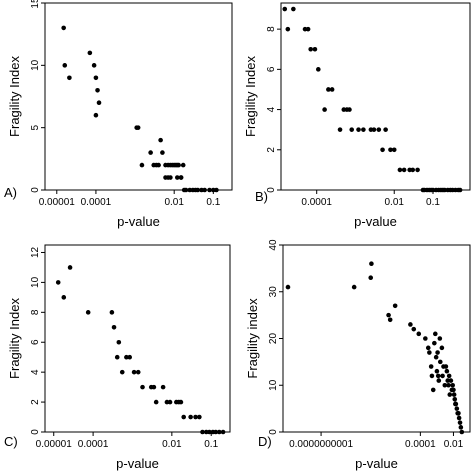 The image size is (474, 475). I want to click on y-tick-label: 30, so click(273, 292).